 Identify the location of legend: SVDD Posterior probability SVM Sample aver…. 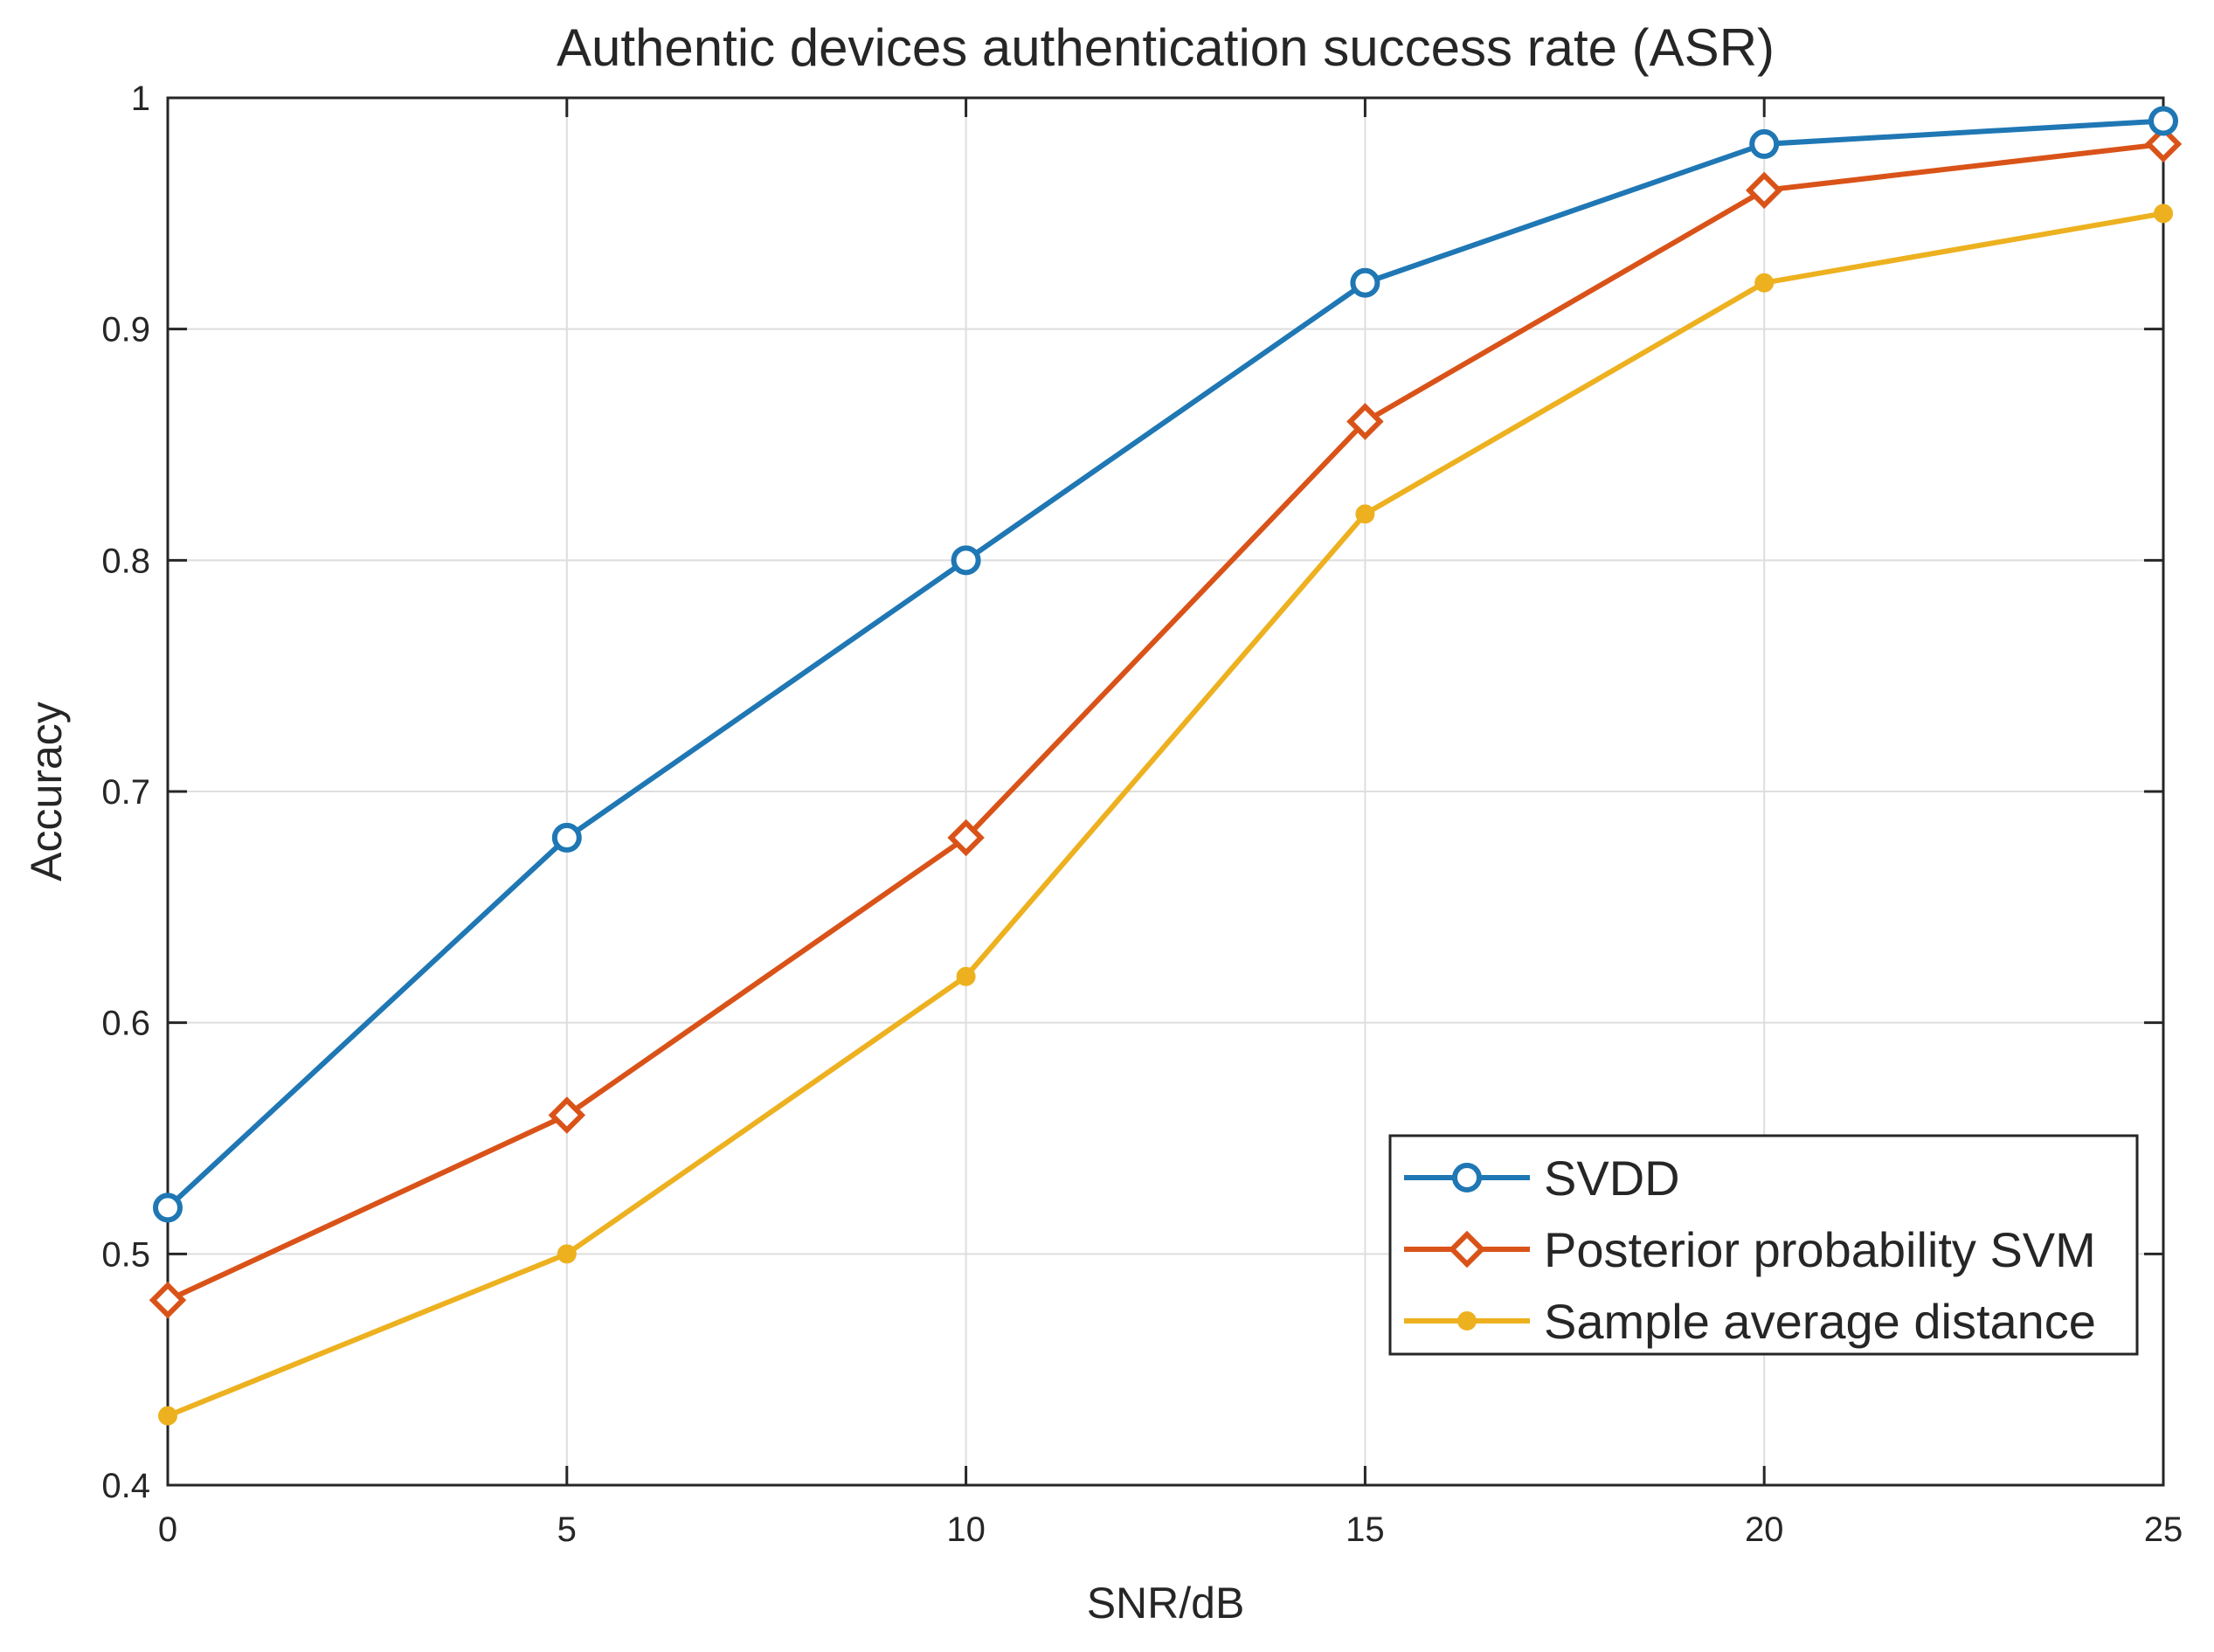
(1763, 1245).